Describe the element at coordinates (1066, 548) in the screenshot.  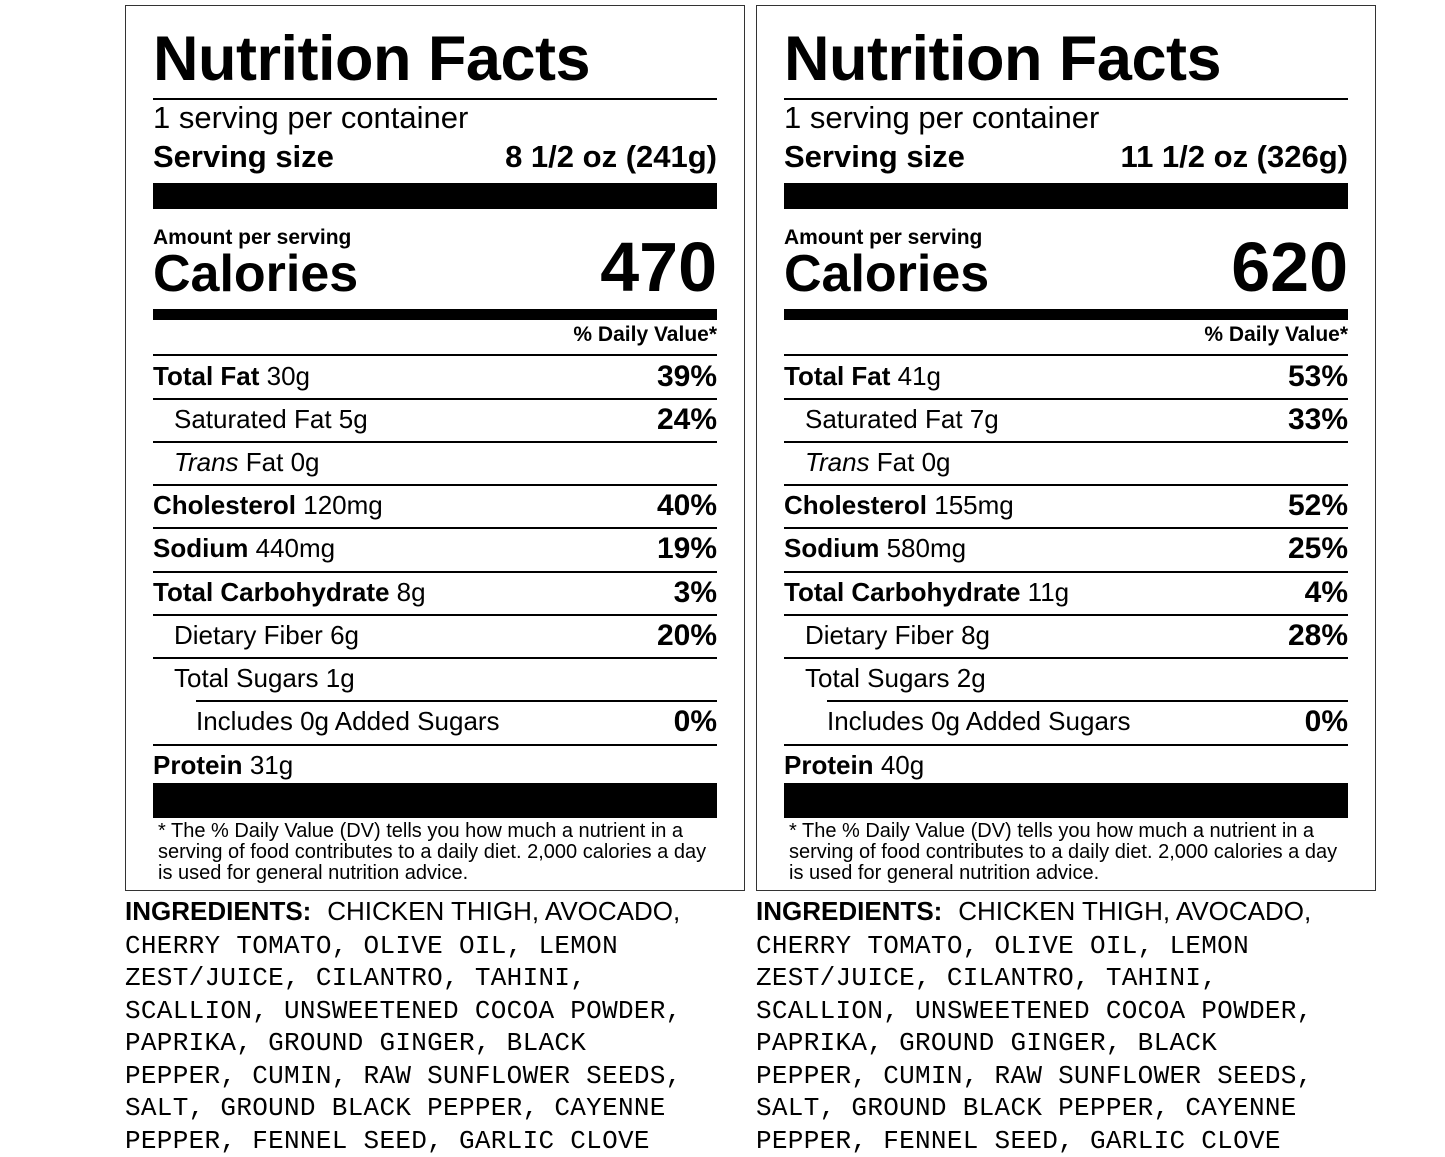
I see `nutrient-row-sodium: Sodium 580mg 25%` at that location.